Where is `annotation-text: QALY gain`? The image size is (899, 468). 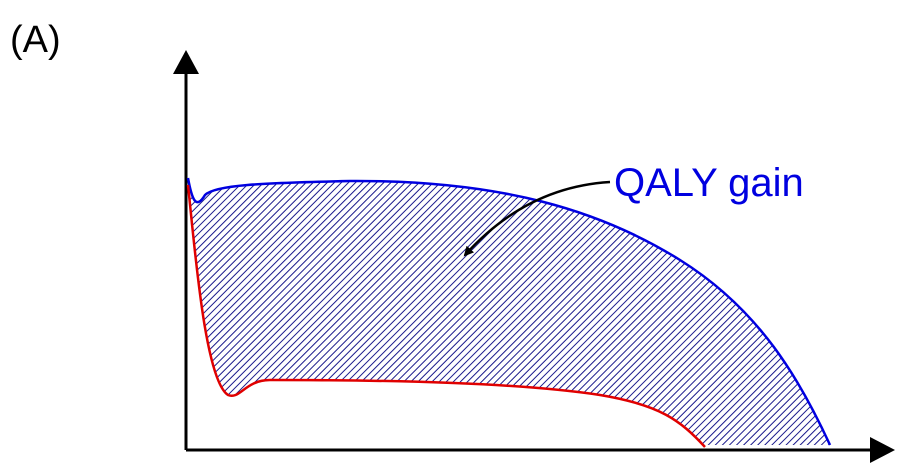
annotation-text: QALY gain is located at coordinates (709, 183).